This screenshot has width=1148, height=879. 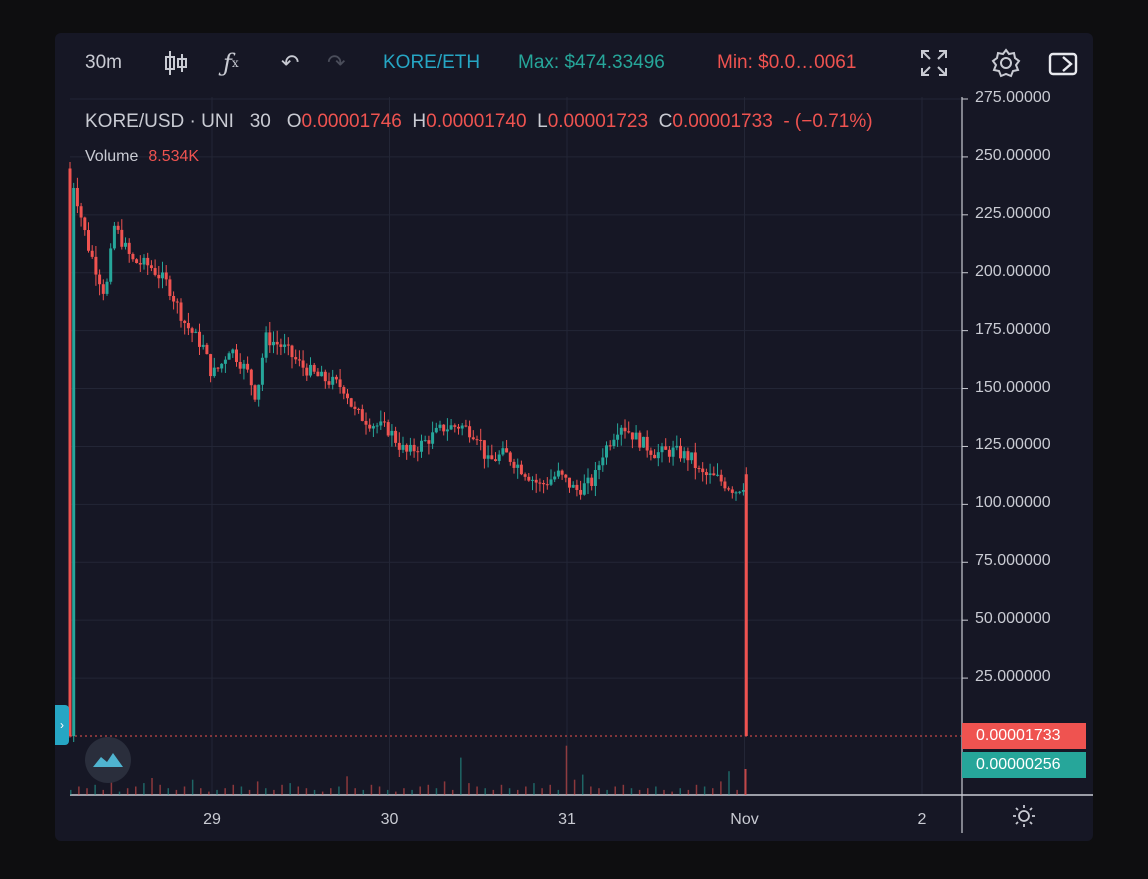 I want to click on symbol-name: KORE/USD · UNI, so click(x=159, y=121).